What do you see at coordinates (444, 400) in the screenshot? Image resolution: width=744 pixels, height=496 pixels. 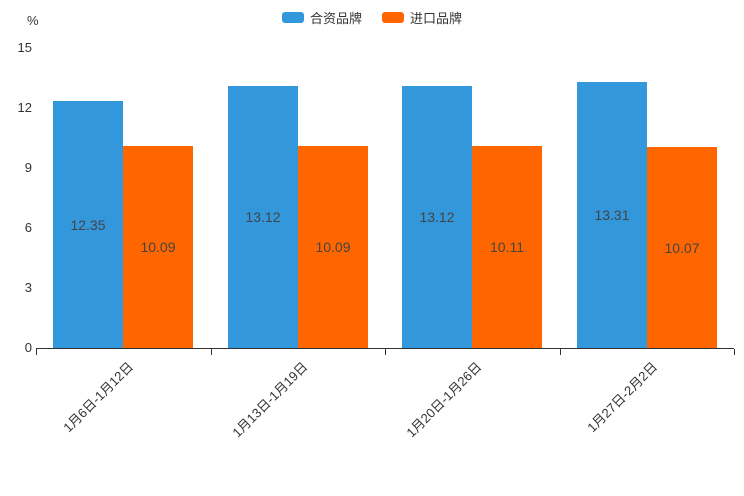 I see `x-axis-label: 1月20日-1月26日` at bounding box center [444, 400].